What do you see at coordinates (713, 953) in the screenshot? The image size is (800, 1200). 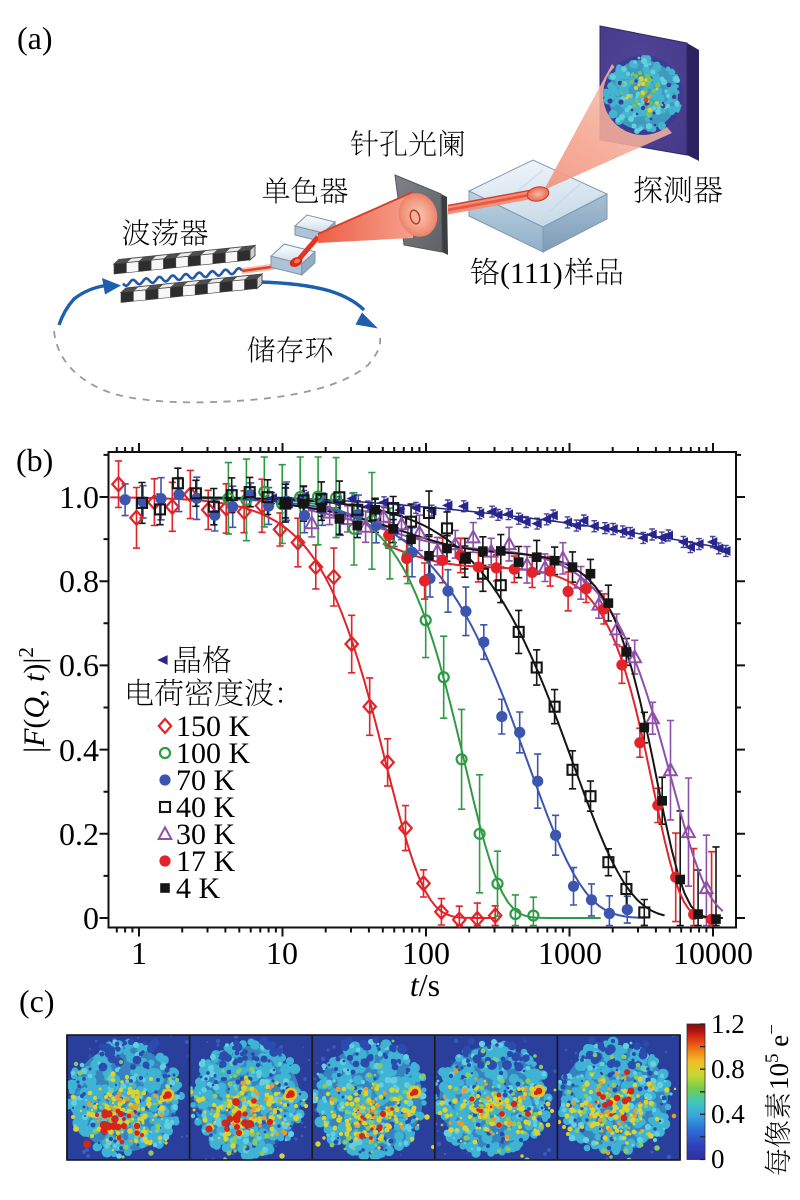 I see `svg-text: 10000` at bounding box center [713, 953].